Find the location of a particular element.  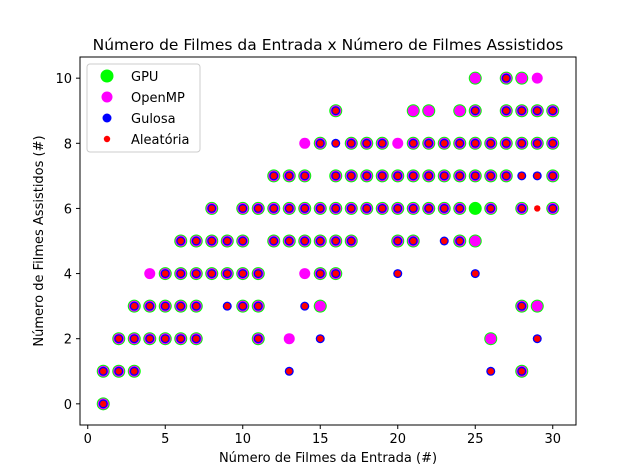

legend-label: OpenMP is located at coordinates (158, 98).